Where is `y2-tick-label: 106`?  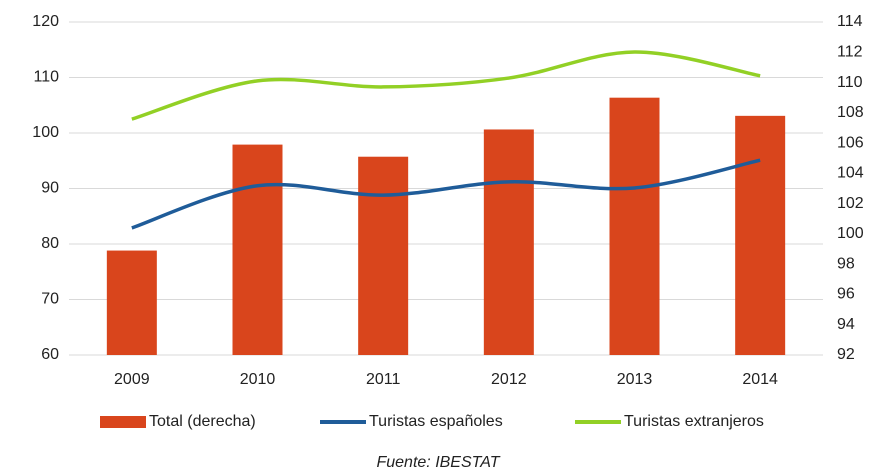 y2-tick-label: 106 is located at coordinates (850, 142).